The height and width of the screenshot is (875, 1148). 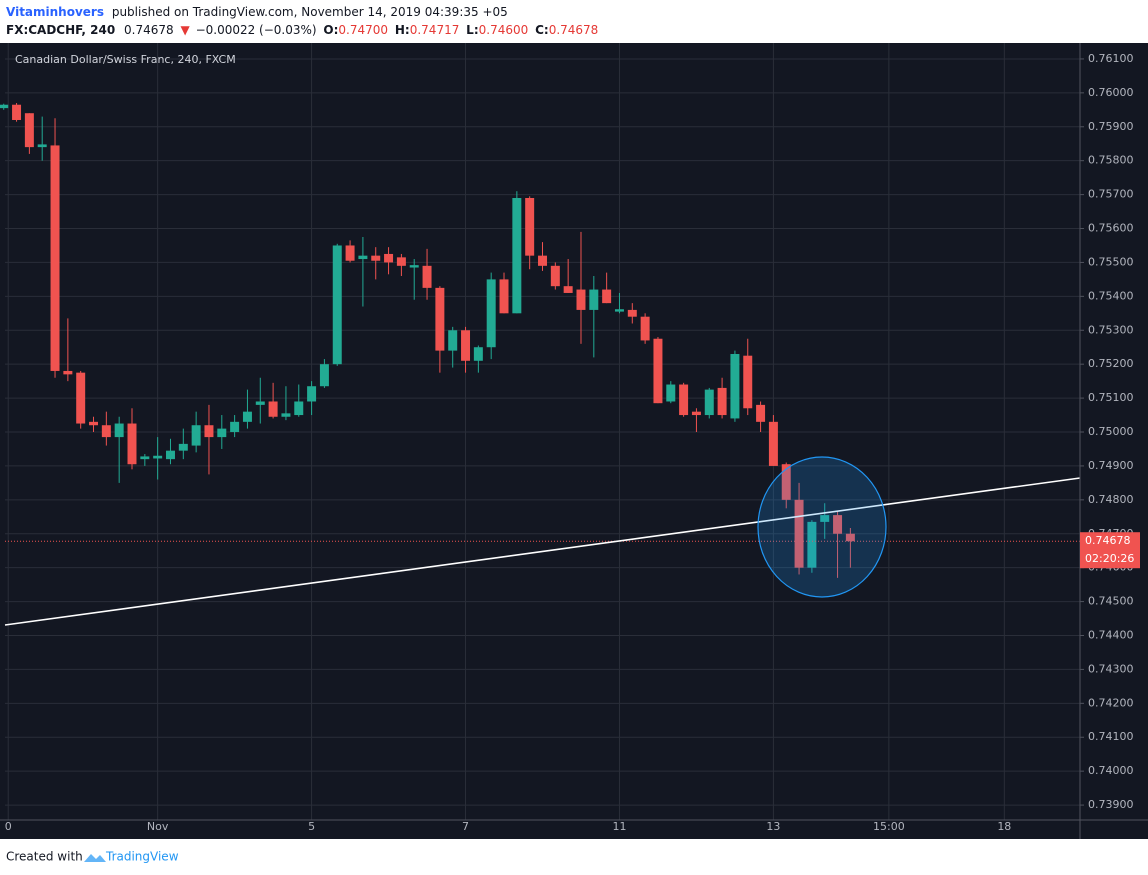 What do you see at coordinates (1111, 668) in the screenshot?
I see `y-tick-label: 0.74300` at bounding box center [1111, 668].